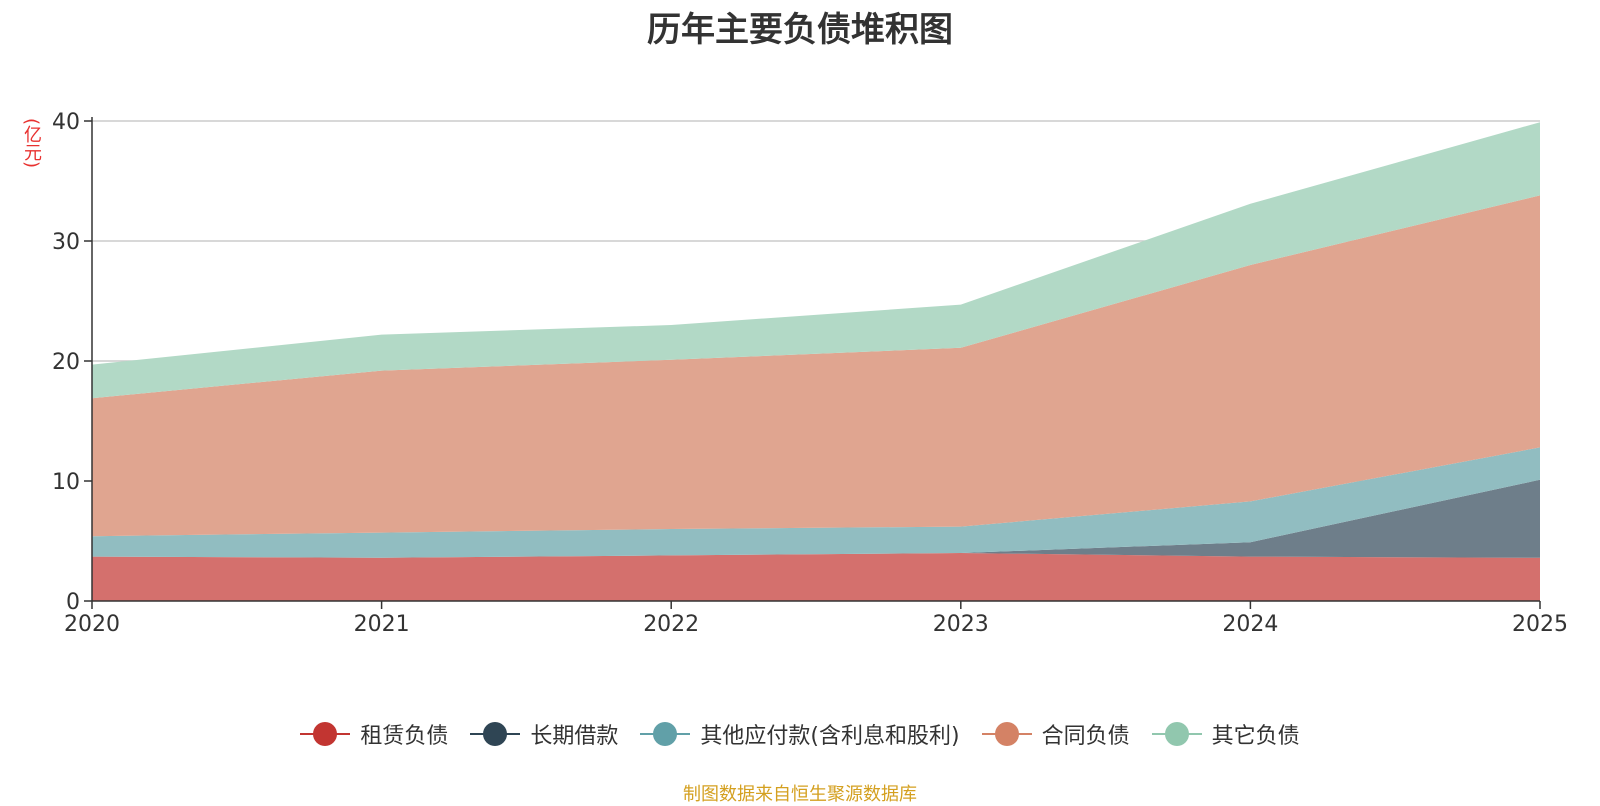  Describe the element at coordinates (961, 624) in the screenshot. I see `x-tick-label: 2023` at that location.